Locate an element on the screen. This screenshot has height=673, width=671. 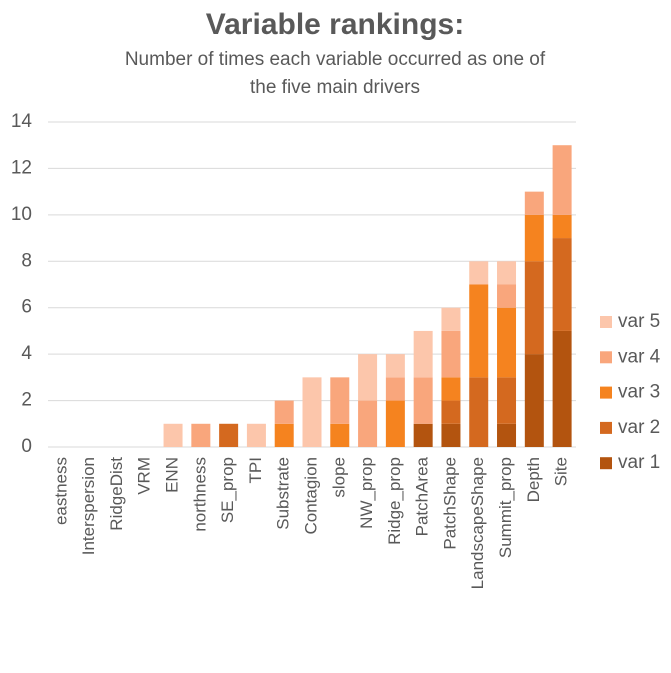
legend-label: var 2 is located at coordinates (639, 427).